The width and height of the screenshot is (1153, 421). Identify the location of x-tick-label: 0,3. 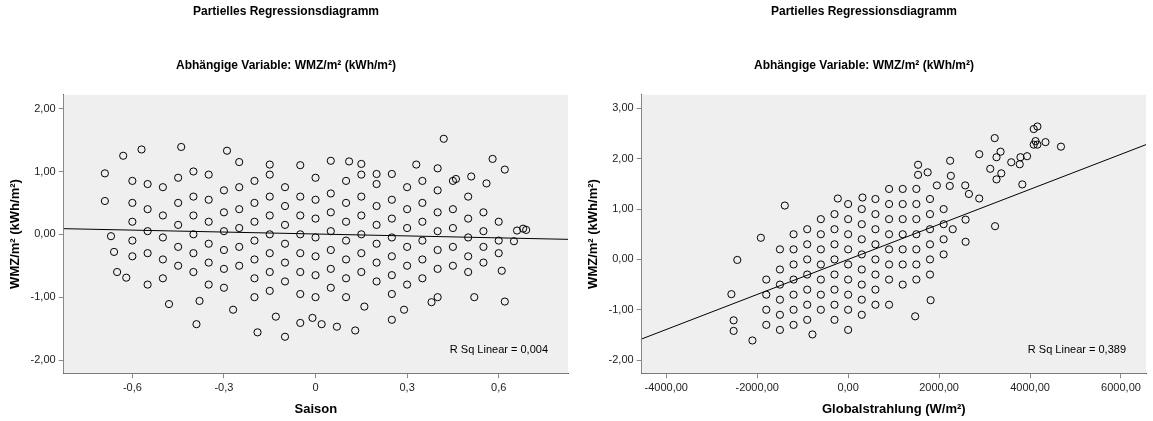
(407, 386).